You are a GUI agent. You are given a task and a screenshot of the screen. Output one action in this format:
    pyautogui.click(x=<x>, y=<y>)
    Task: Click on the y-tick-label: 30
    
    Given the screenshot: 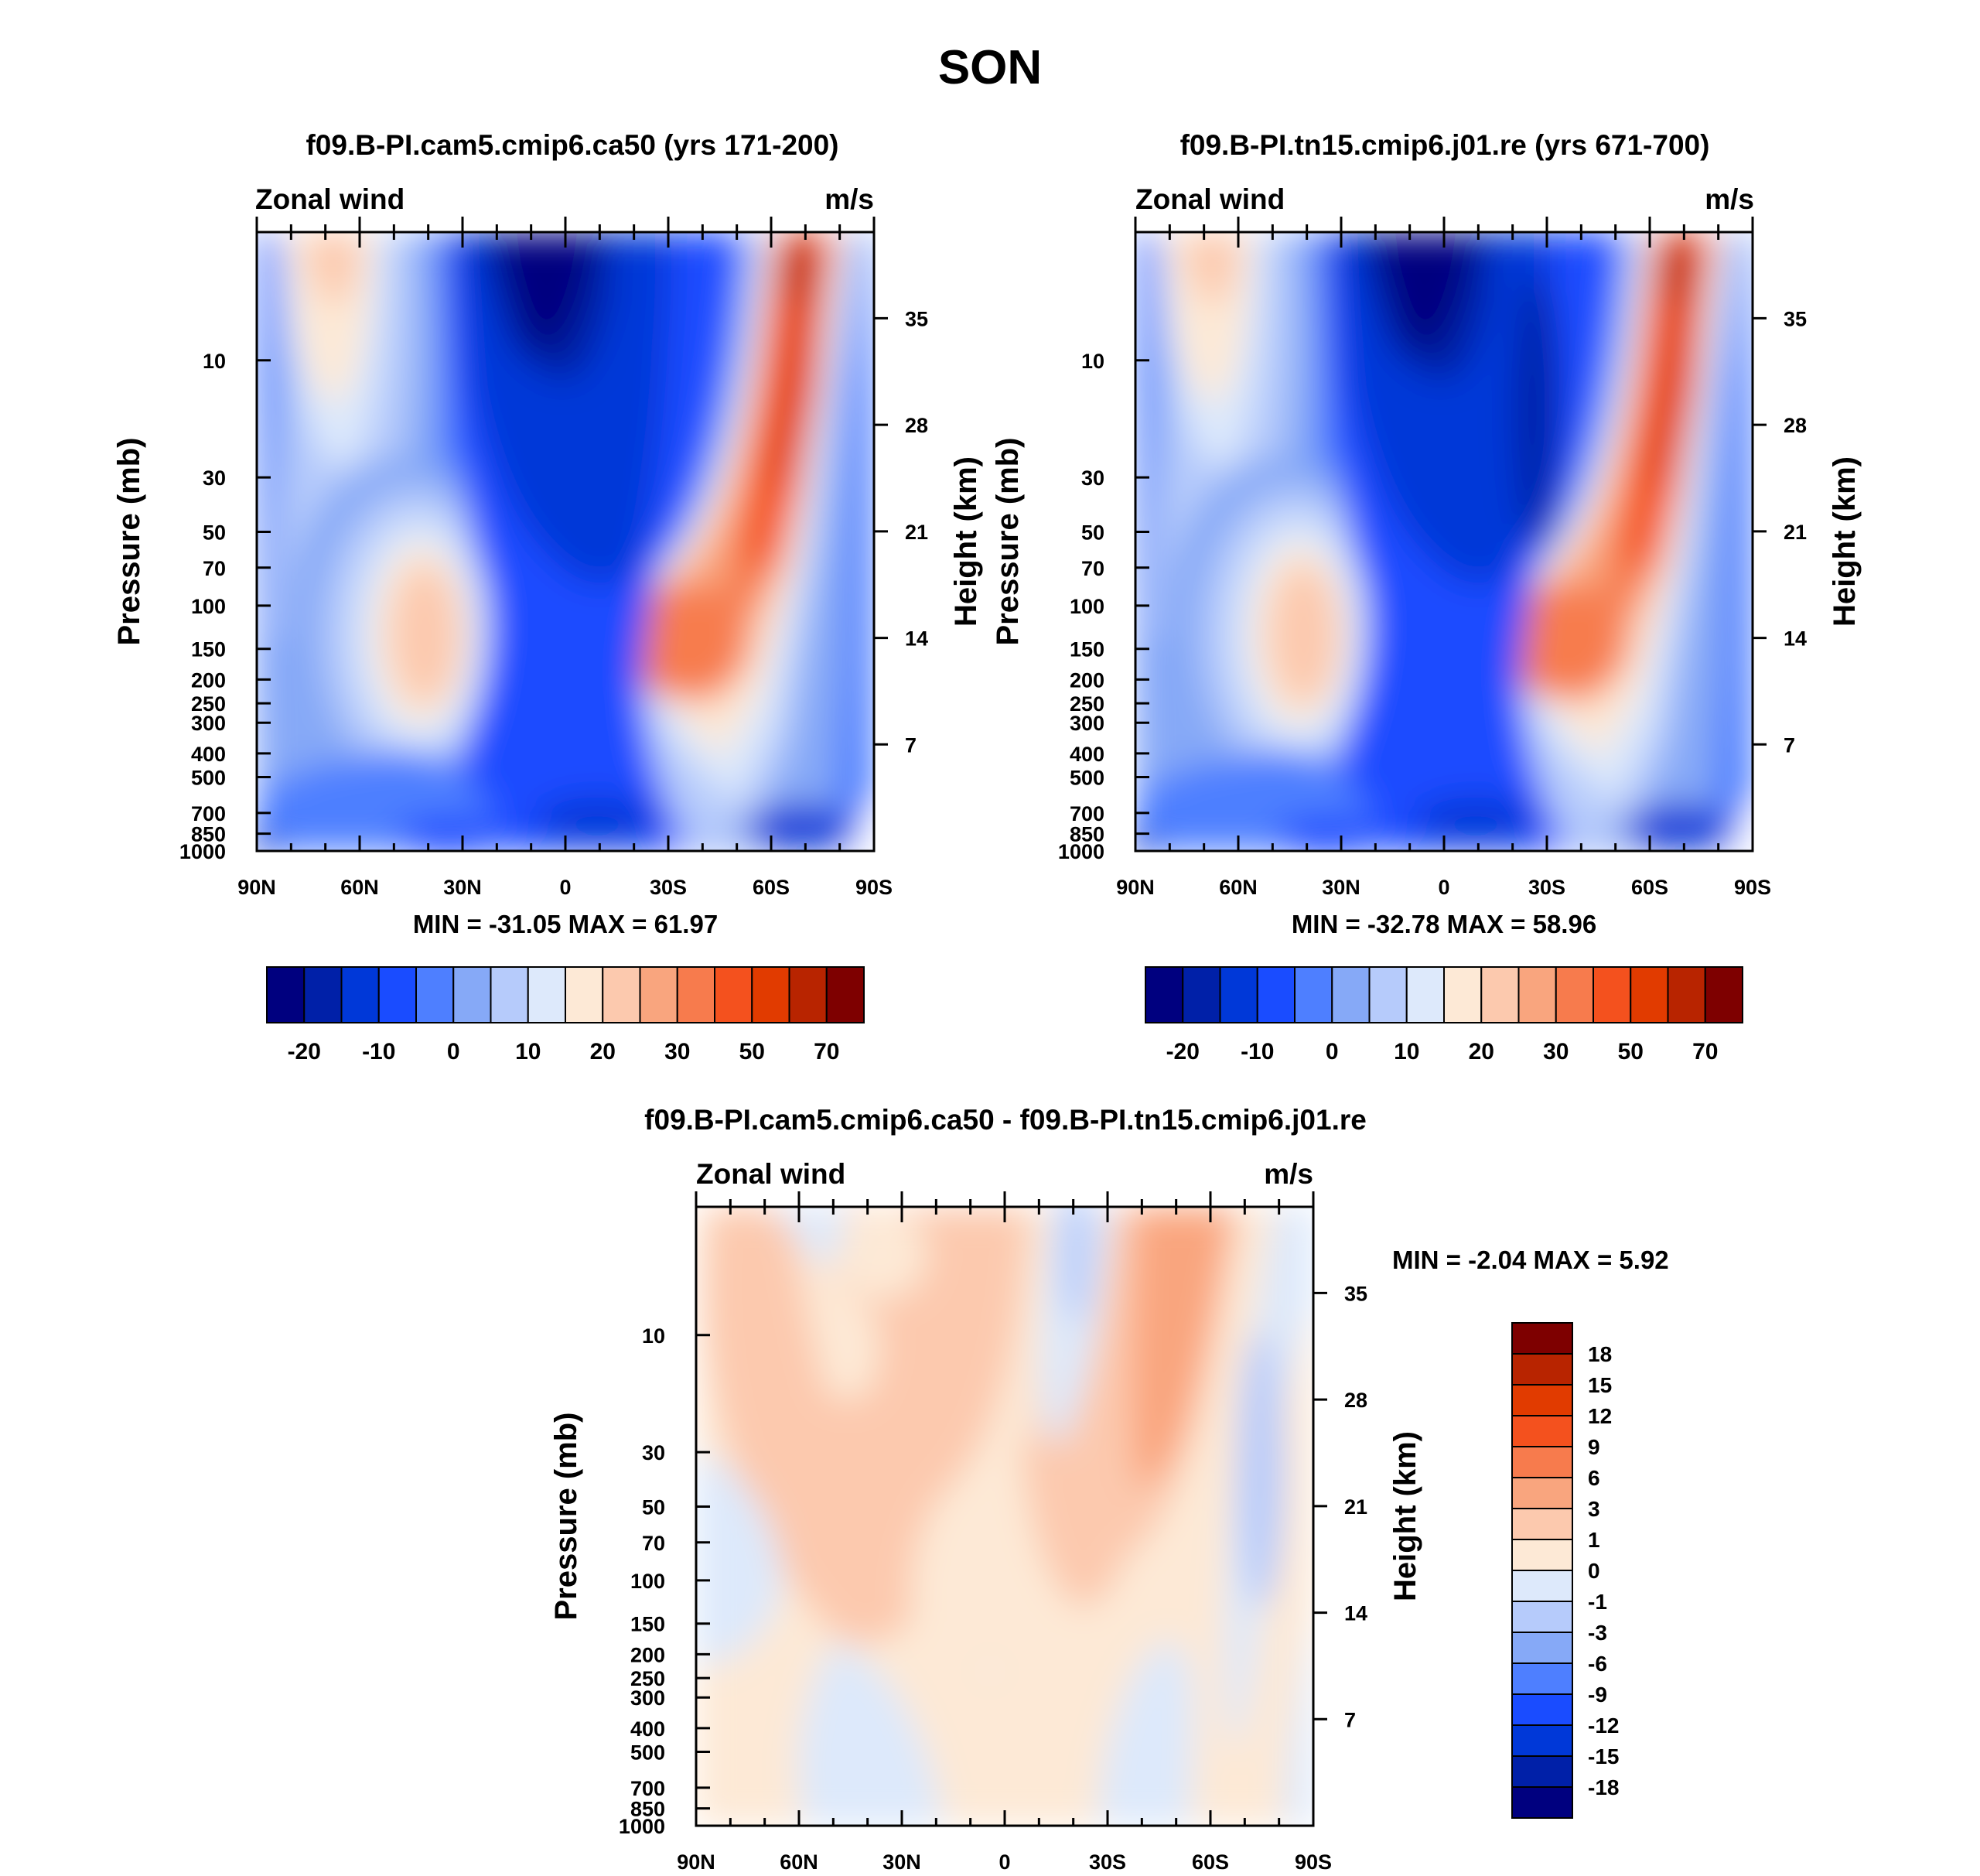 What is the action you would take?
    pyautogui.click(x=1092, y=478)
    